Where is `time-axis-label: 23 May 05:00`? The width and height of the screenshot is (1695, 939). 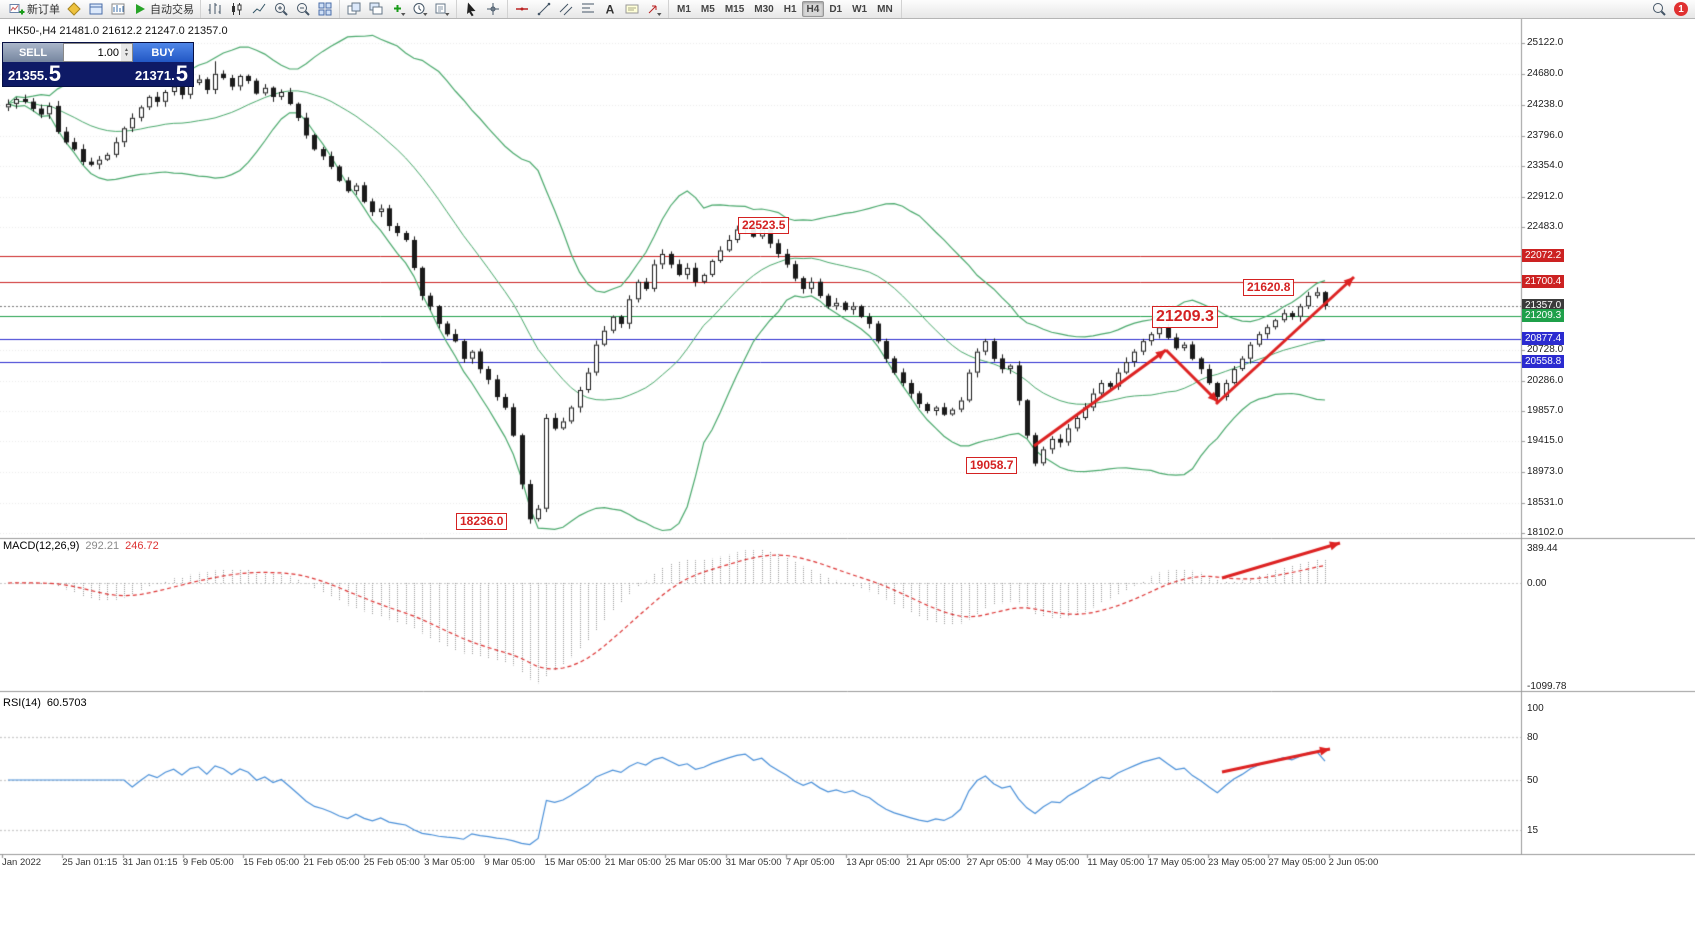 time-axis-label: 23 May 05:00 is located at coordinates (1237, 862).